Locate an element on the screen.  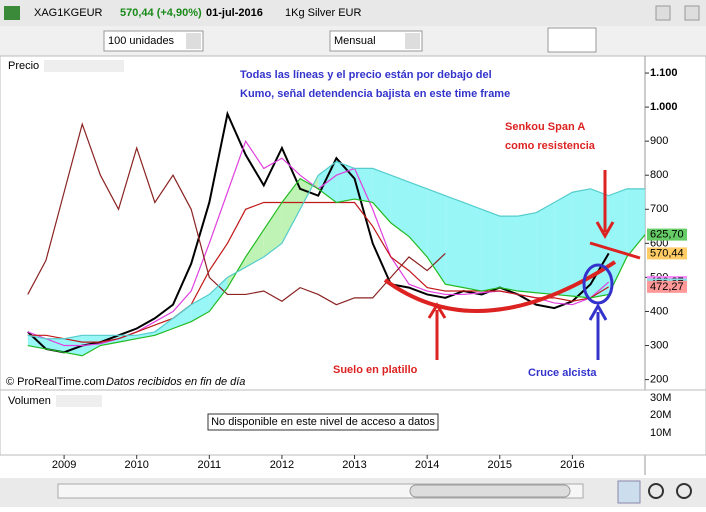
x-tick-label: 2012 is located at coordinates (282, 465).